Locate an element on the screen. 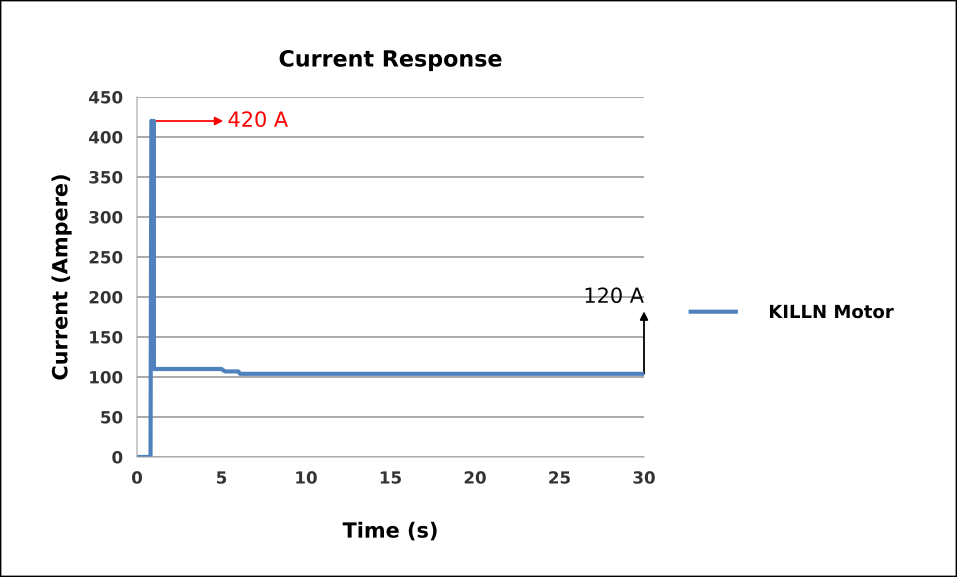 The width and height of the screenshot is (957, 577). y-tick-label: 50 is located at coordinates (111, 417).